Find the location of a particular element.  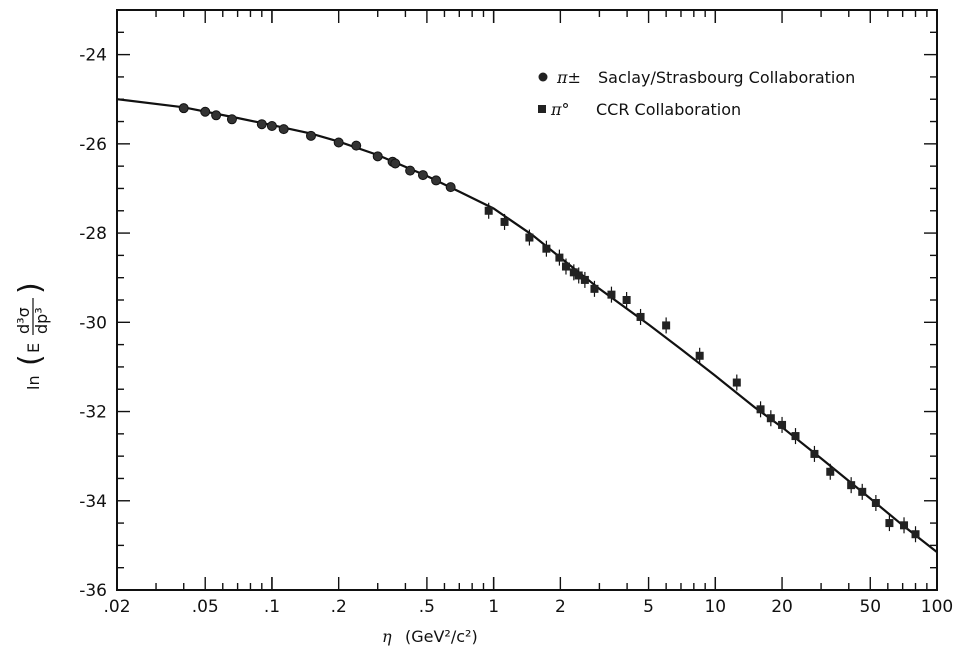

y-tick-label: -36 is located at coordinates (93, 591).